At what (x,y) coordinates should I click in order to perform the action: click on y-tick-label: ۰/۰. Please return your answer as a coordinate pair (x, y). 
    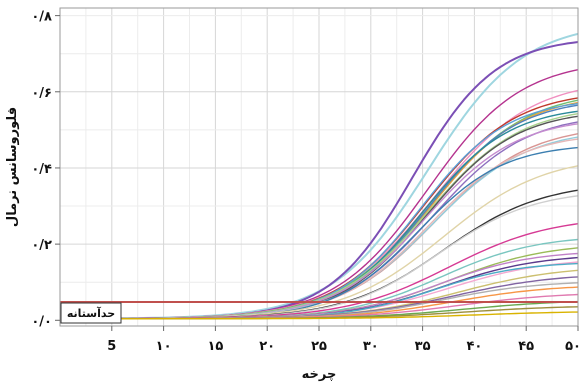
    Looking at the image, I should click on (41, 321).